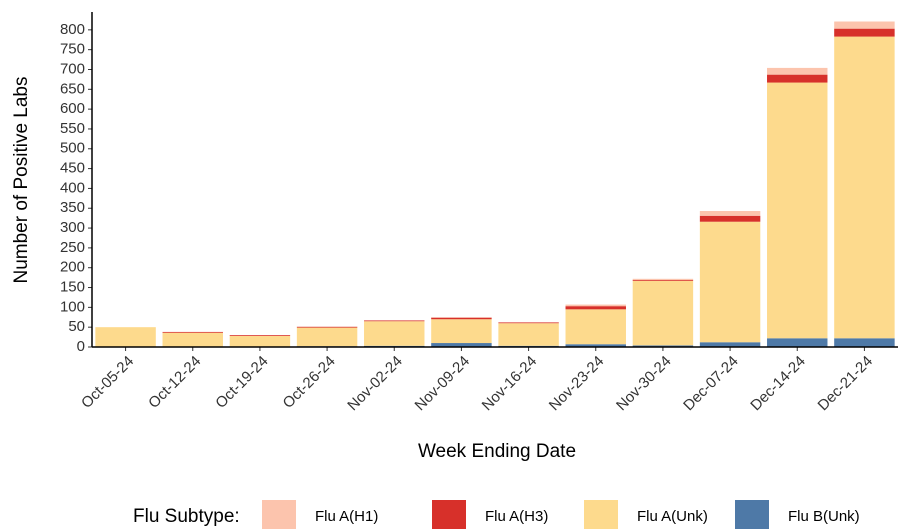 The image size is (901, 529). What do you see at coordinates (516, 516) in the screenshot?
I see `legend-label: Flu A(H3)` at bounding box center [516, 516].